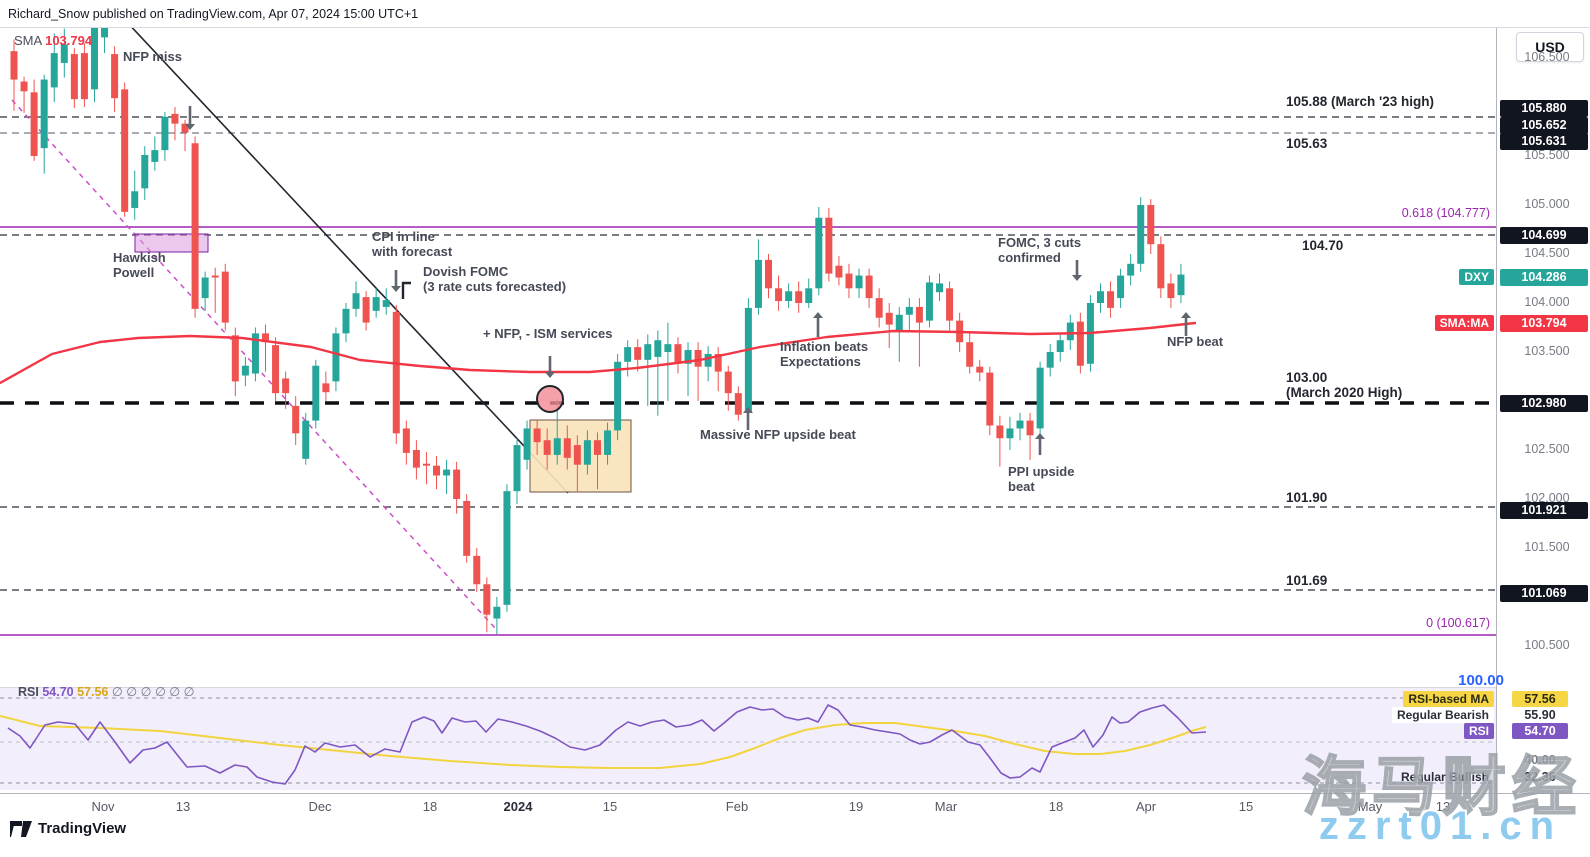 The height and width of the screenshot is (857, 1590). What do you see at coordinates (495, 279) in the screenshot?
I see `annotation-text-3: Dovish FOMC (3 rate cuts forecasted)` at bounding box center [495, 279].